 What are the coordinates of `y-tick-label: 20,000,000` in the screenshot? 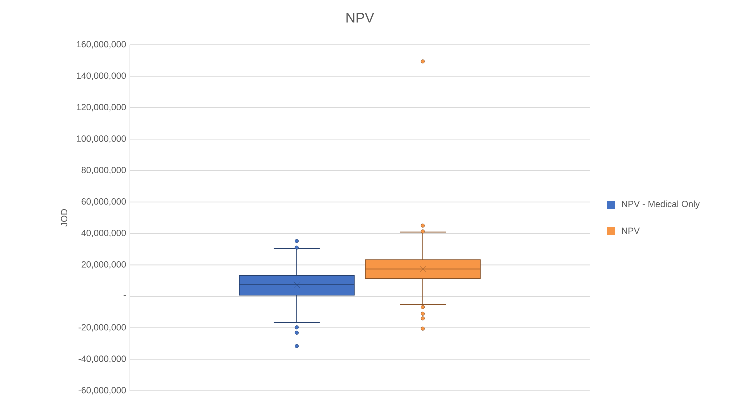 It's located at (104, 265).